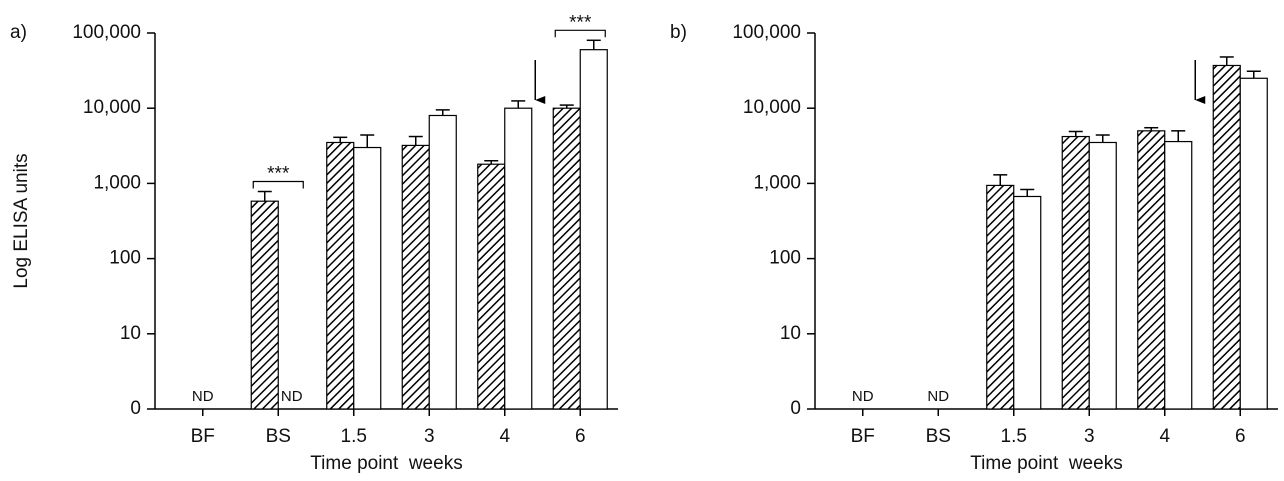 This screenshot has width=1284, height=481. I want to click on panel-label: a), so click(18, 32).